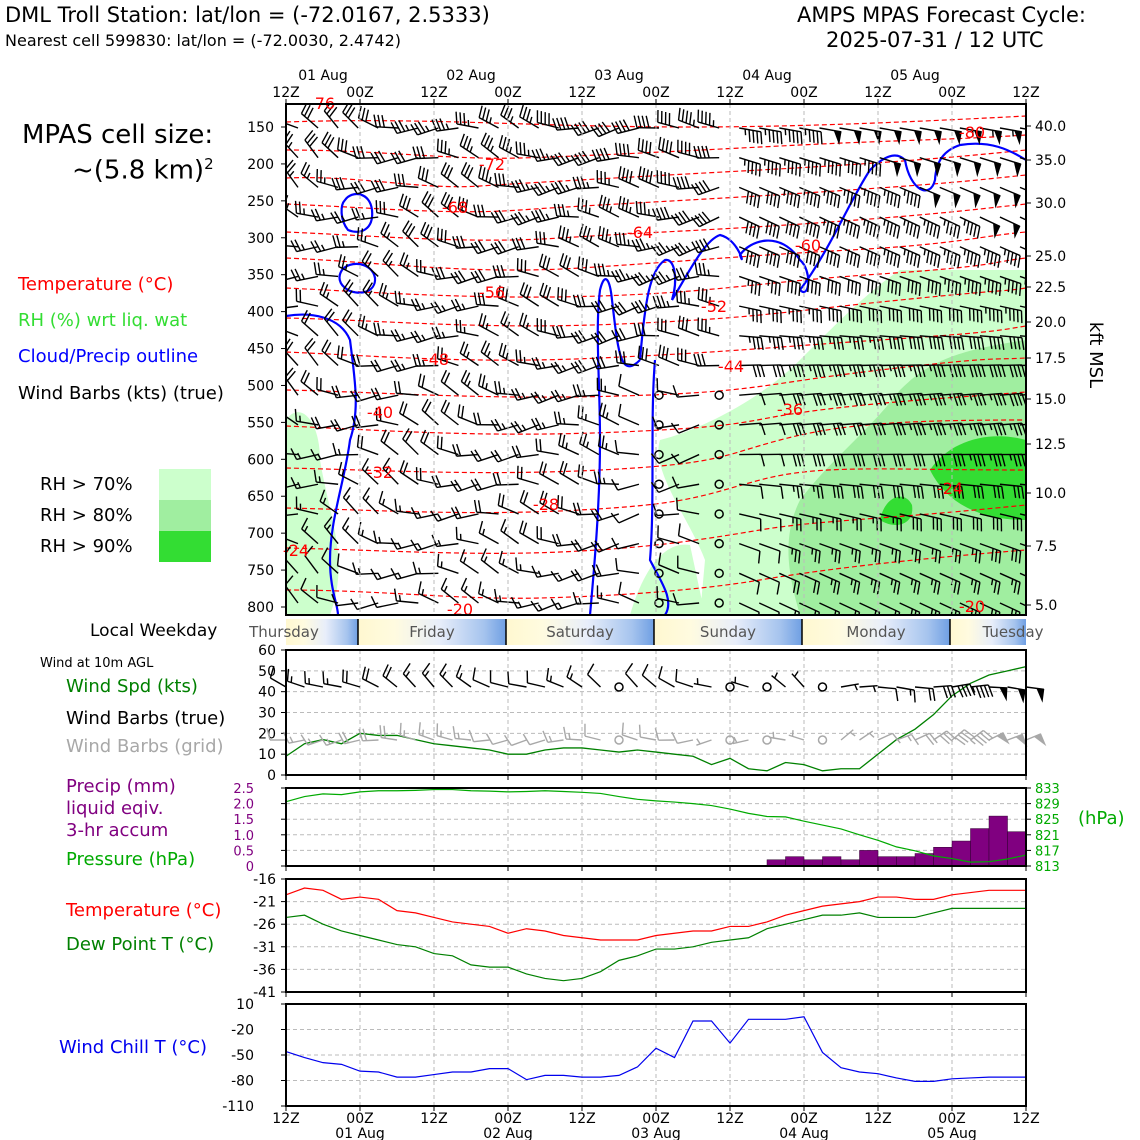 The width and height of the screenshot is (1140, 1140). What do you see at coordinates (271, 776) in the screenshot?
I see `wind-y-tick-label: 0` at bounding box center [271, 776].